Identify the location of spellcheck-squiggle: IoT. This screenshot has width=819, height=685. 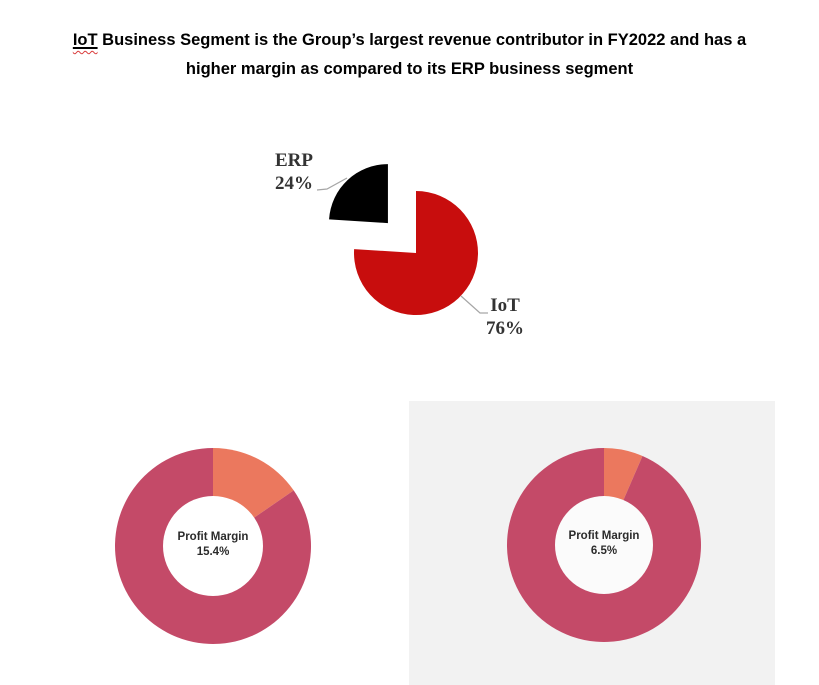
(85, 40).